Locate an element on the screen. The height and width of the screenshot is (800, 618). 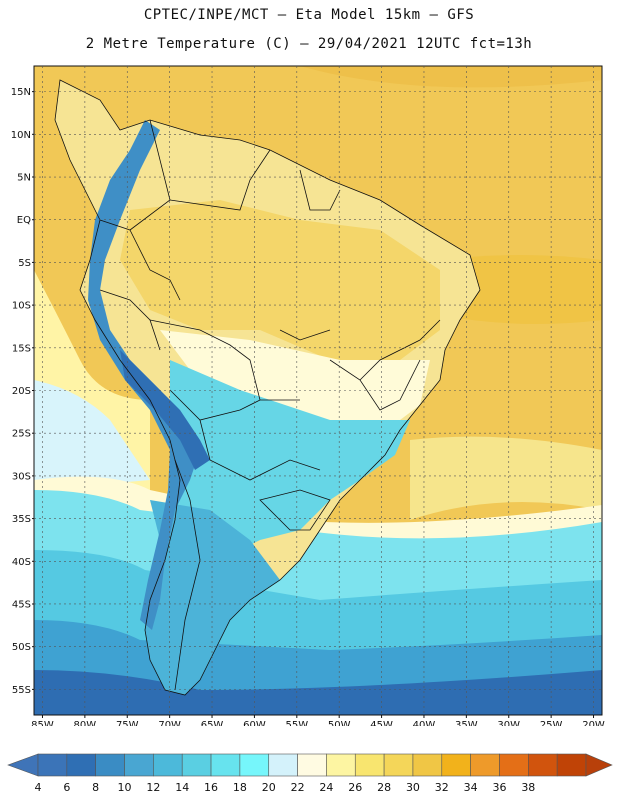
ocean-band-coldest is located at coordinates (318, 692).